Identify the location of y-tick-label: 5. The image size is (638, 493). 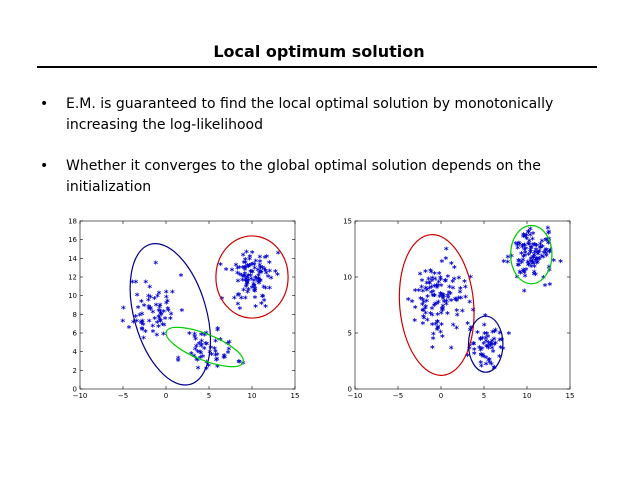
(350, 334).